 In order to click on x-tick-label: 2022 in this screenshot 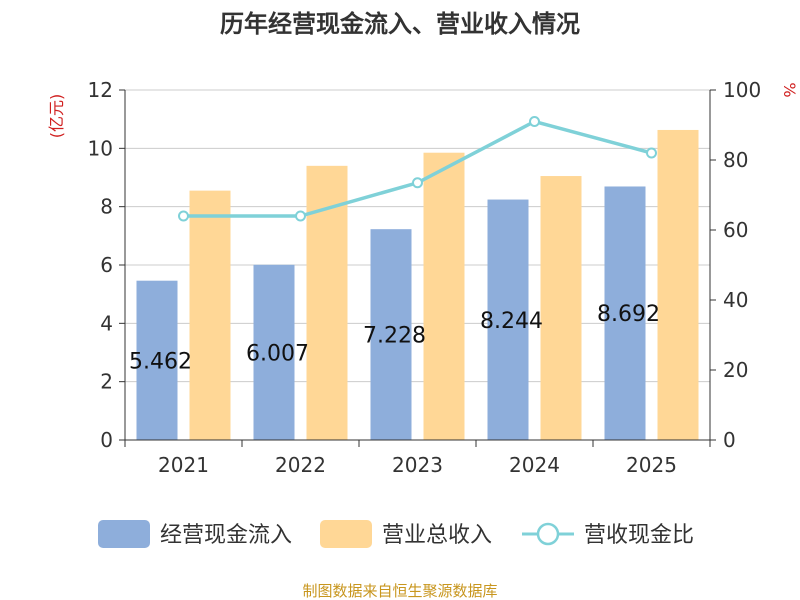, I will do `click(300, 465)`.